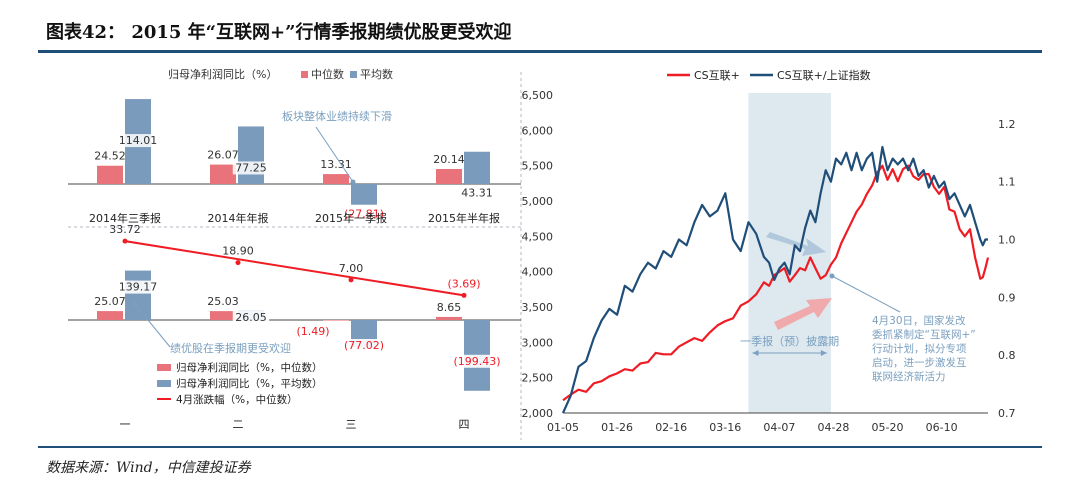  What do you see at coordinates (540, 447) in the screenshot?
I see `bottom-rule` at bounding box center [540, 447].